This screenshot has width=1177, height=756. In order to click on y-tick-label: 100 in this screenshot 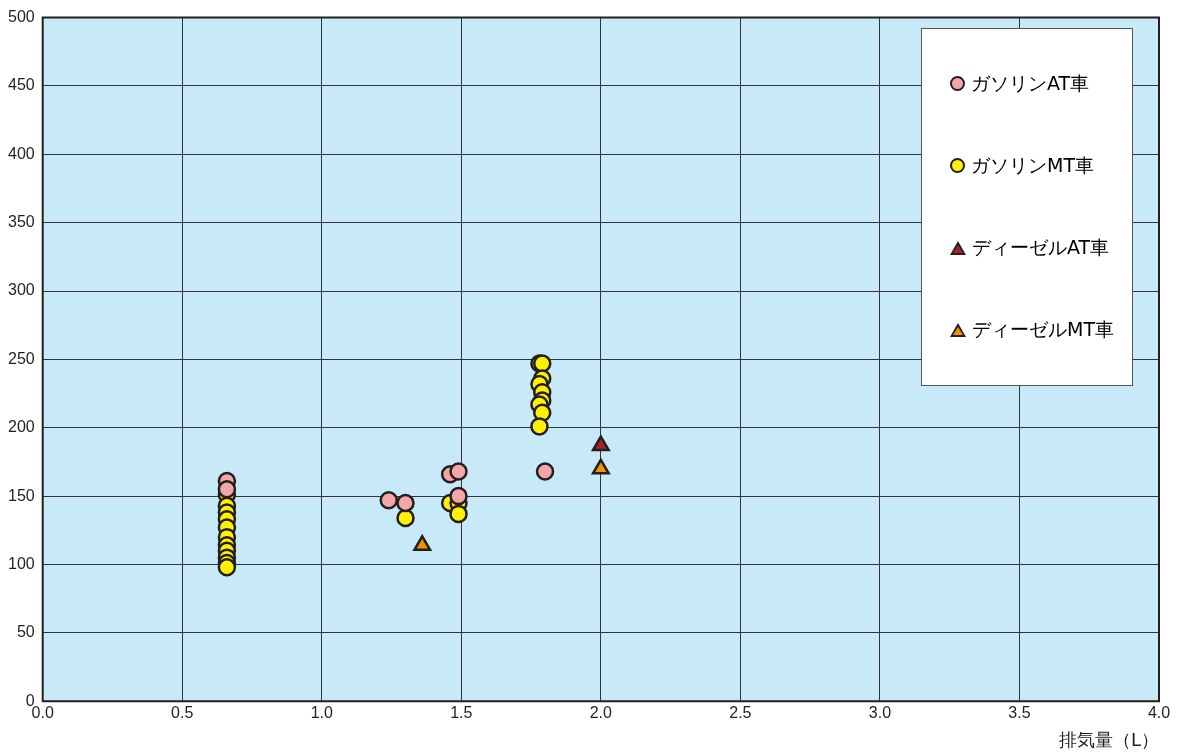, I will do `click(21, 563)`.